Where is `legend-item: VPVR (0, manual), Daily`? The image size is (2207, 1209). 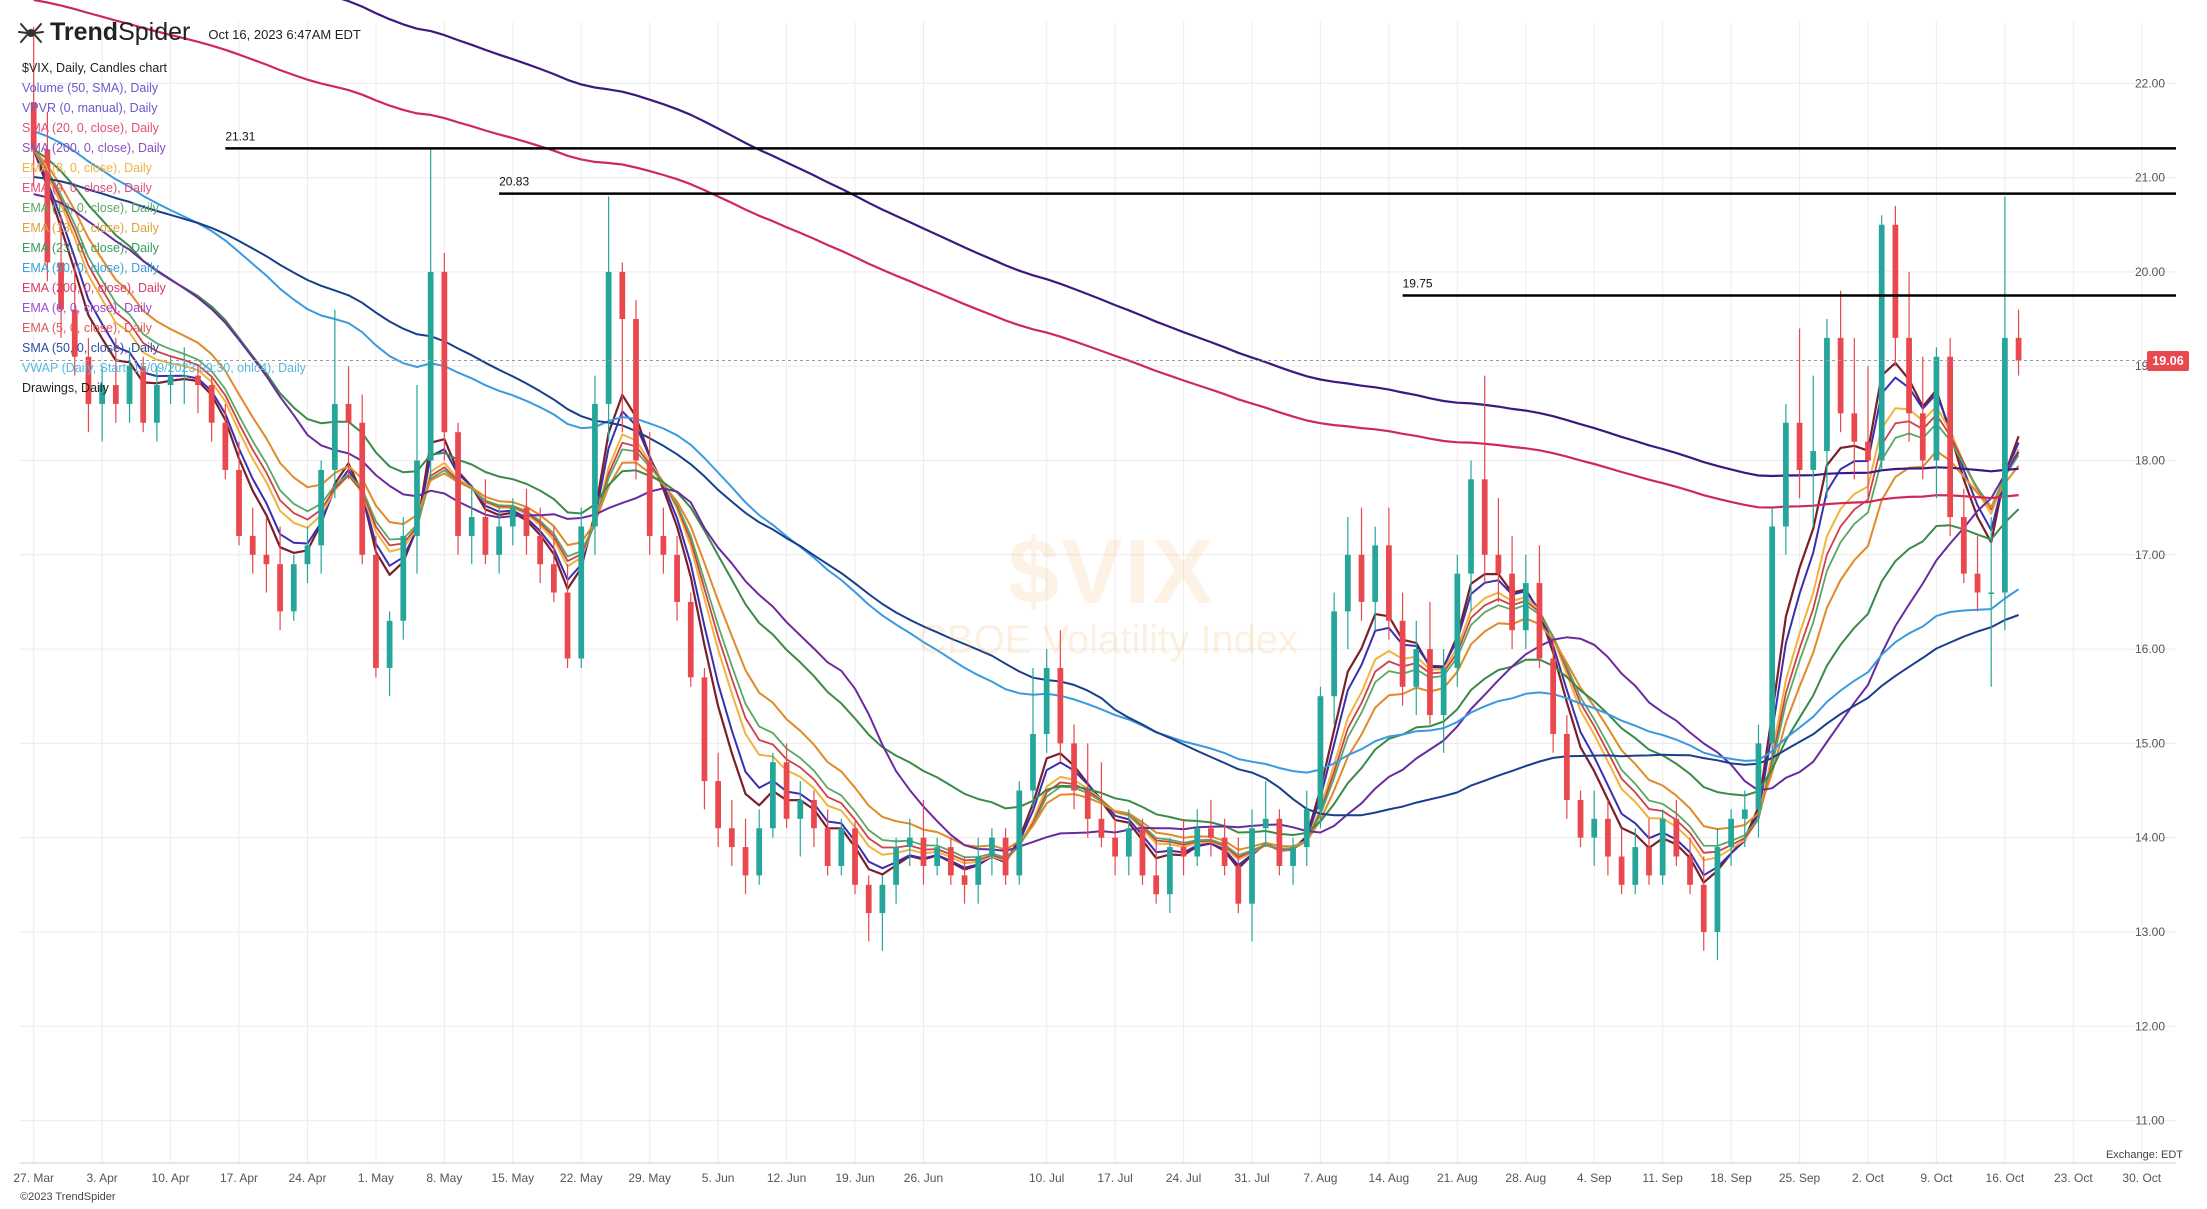 legend-item: VPVR (0, manual), Daily is located at coordinates (90, 108).